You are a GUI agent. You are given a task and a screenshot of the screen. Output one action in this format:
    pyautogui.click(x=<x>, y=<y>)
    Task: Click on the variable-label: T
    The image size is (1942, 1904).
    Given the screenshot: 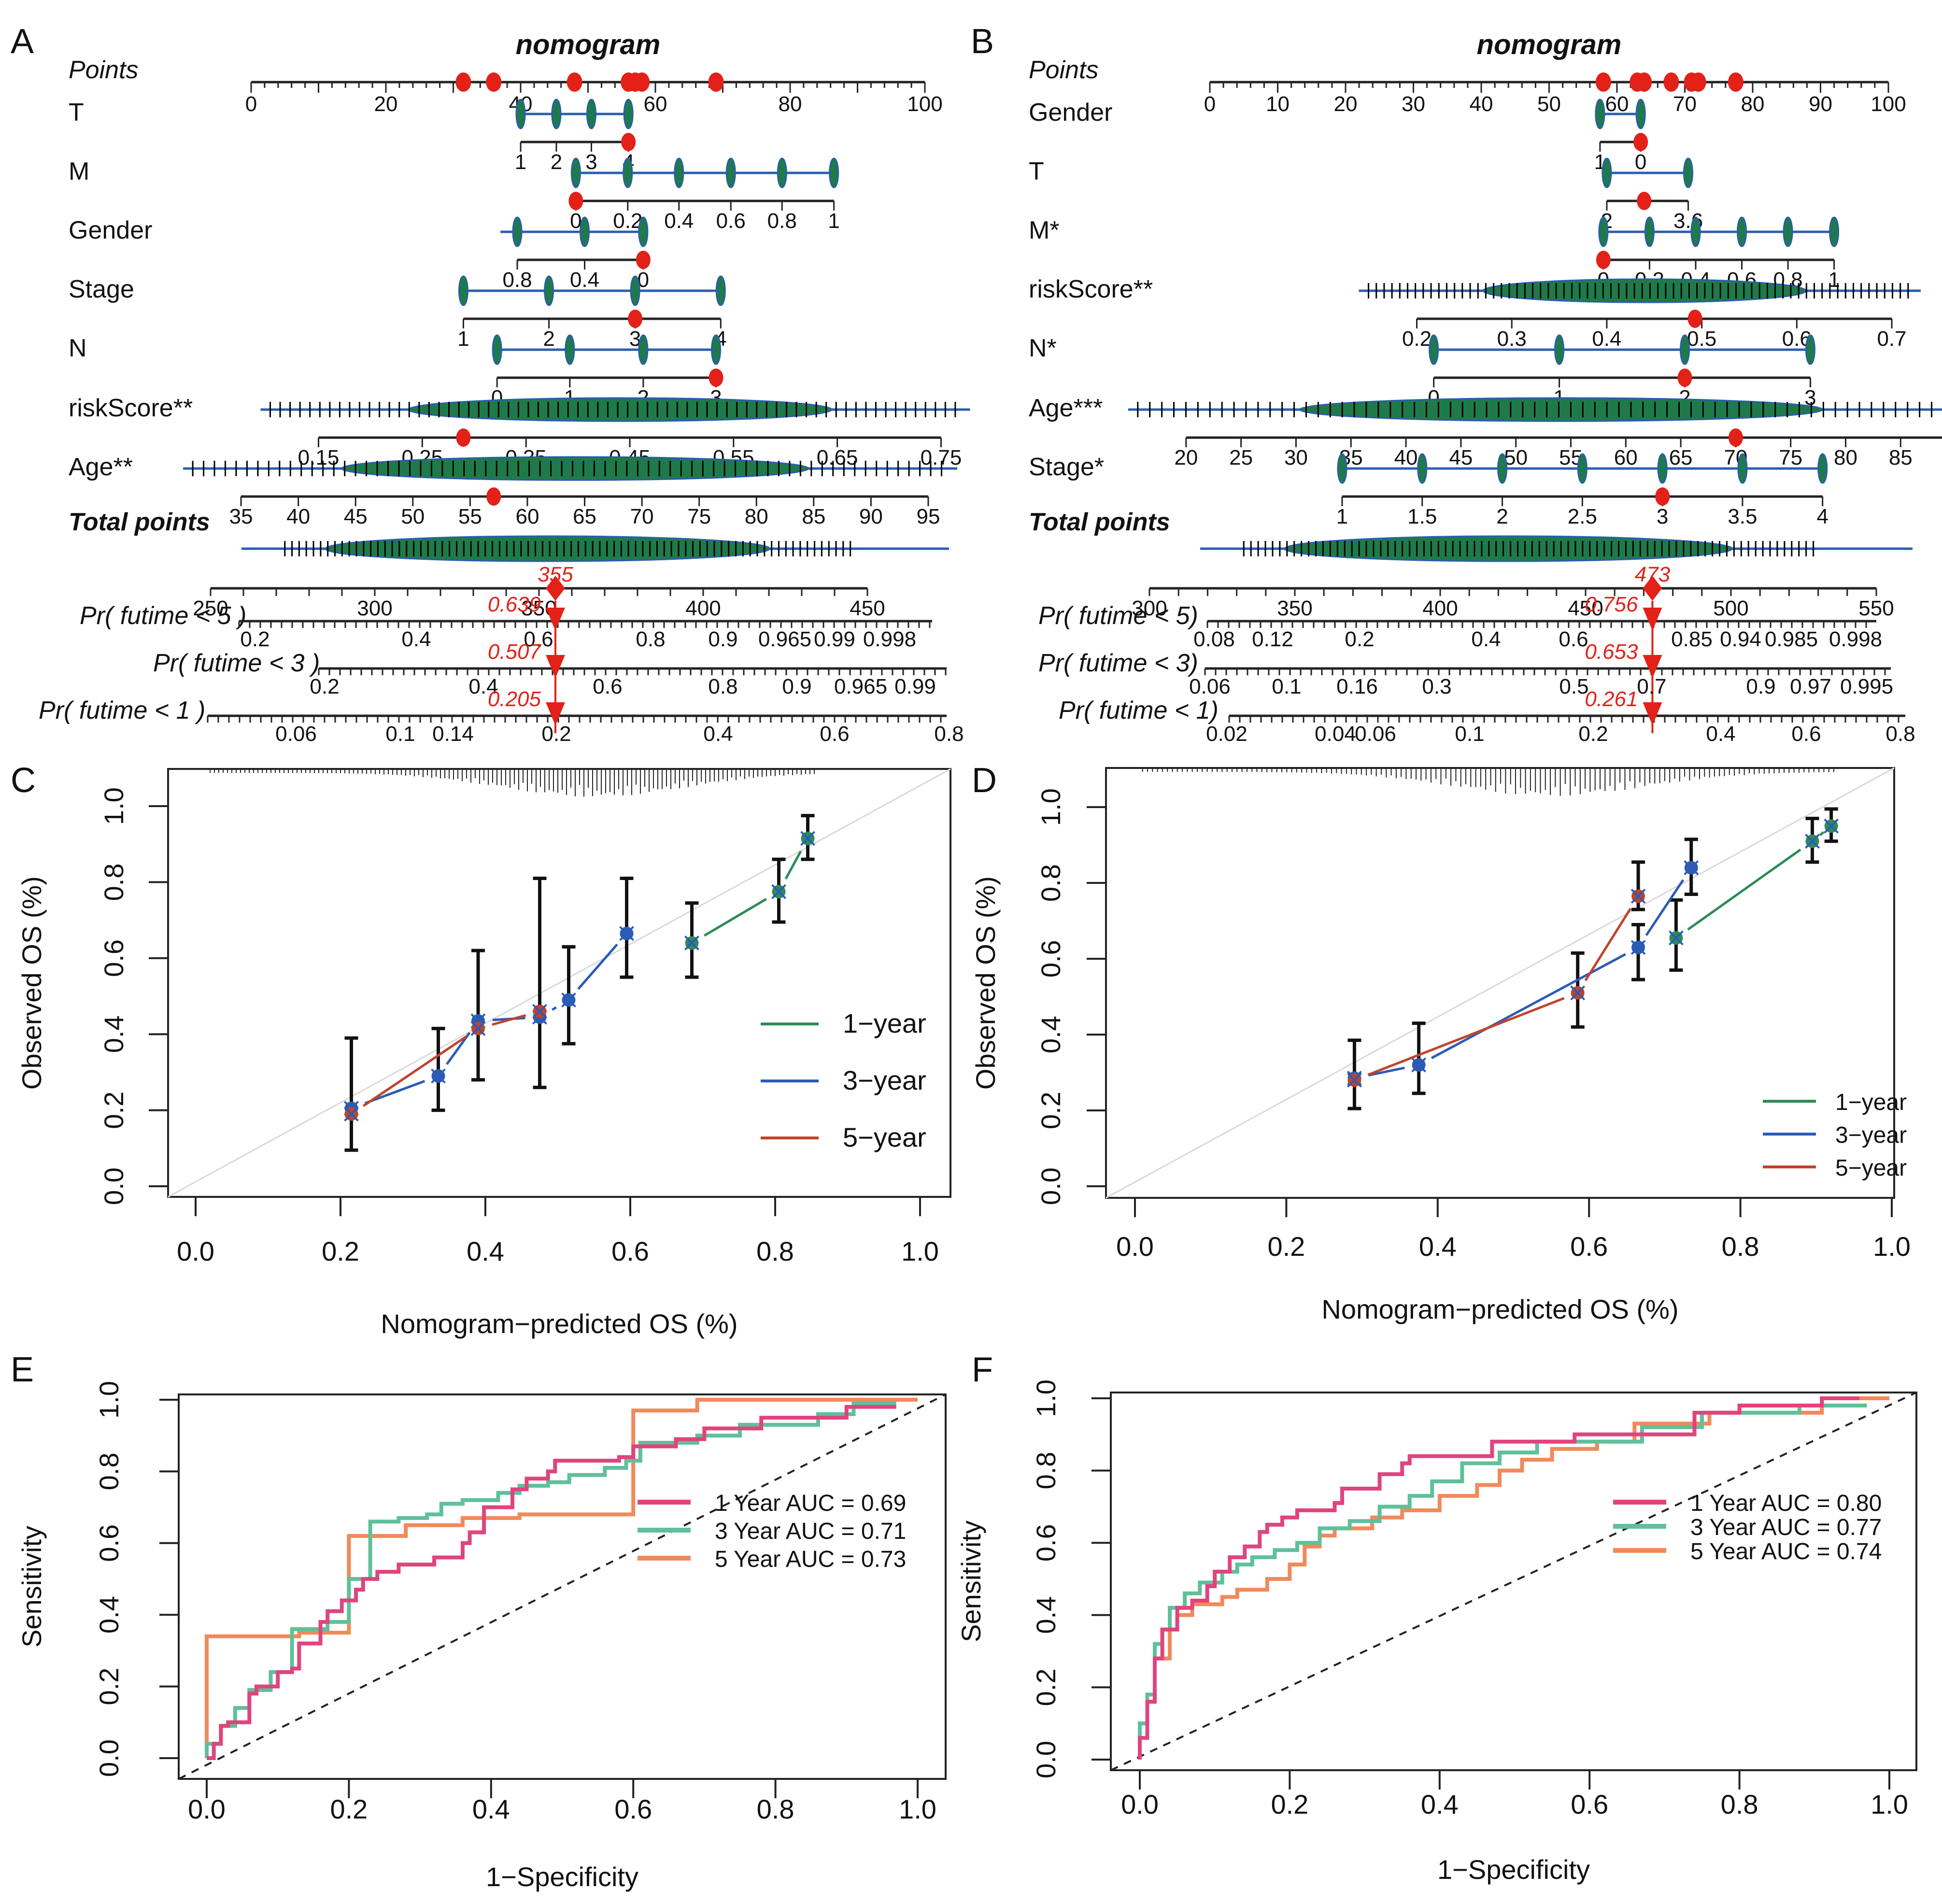 What is the action you would take?
    pyautogui.click(x=1037, y=171)
    